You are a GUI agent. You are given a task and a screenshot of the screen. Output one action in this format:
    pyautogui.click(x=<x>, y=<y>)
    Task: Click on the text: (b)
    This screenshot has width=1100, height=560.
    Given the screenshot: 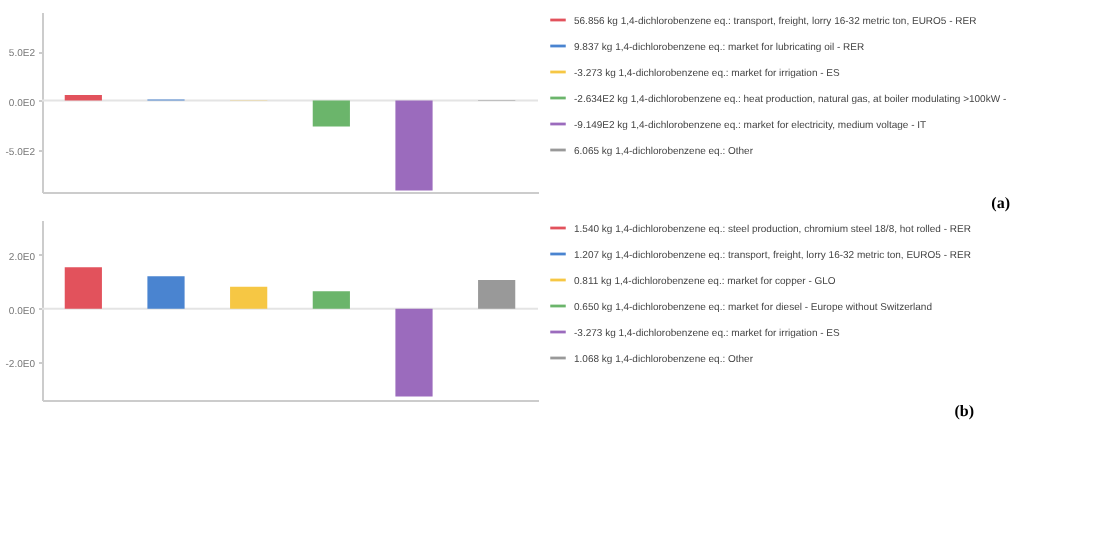 What is the action you would take?
    pyautogui.click(x=964, y=411)
    